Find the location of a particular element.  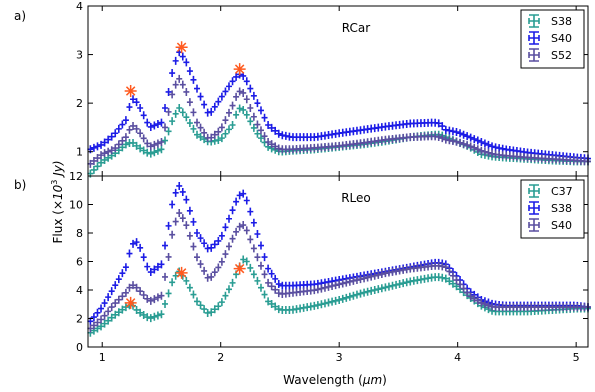

legend: S38 S40 S52 is located at coordinates (552, 39).